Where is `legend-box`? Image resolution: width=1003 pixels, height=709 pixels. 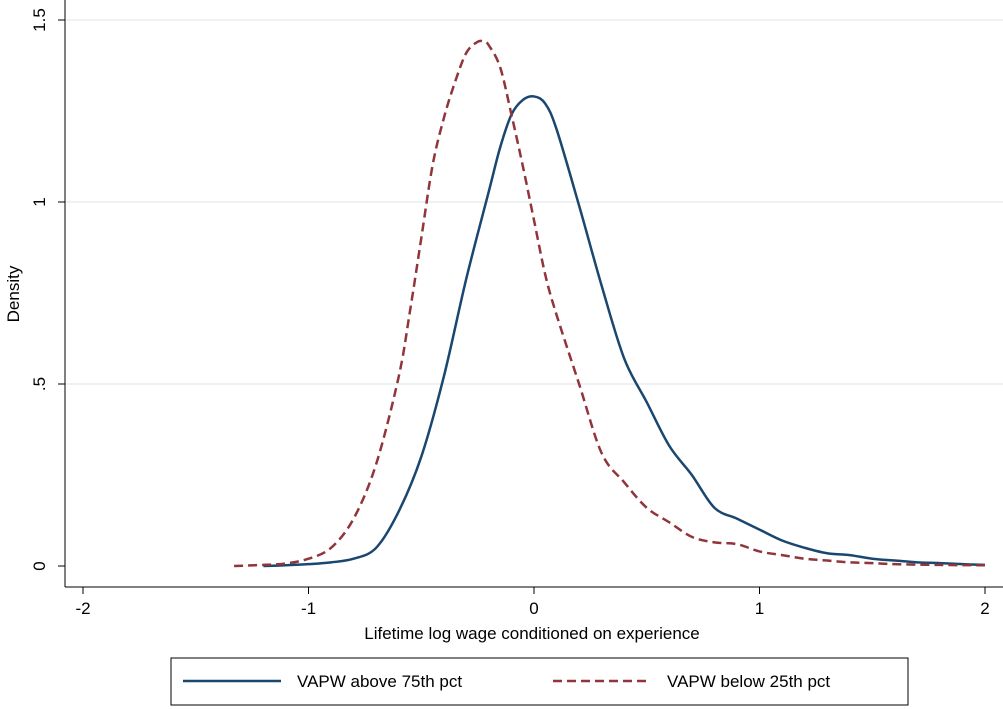
legend-box is located at coordinates (539, 681).